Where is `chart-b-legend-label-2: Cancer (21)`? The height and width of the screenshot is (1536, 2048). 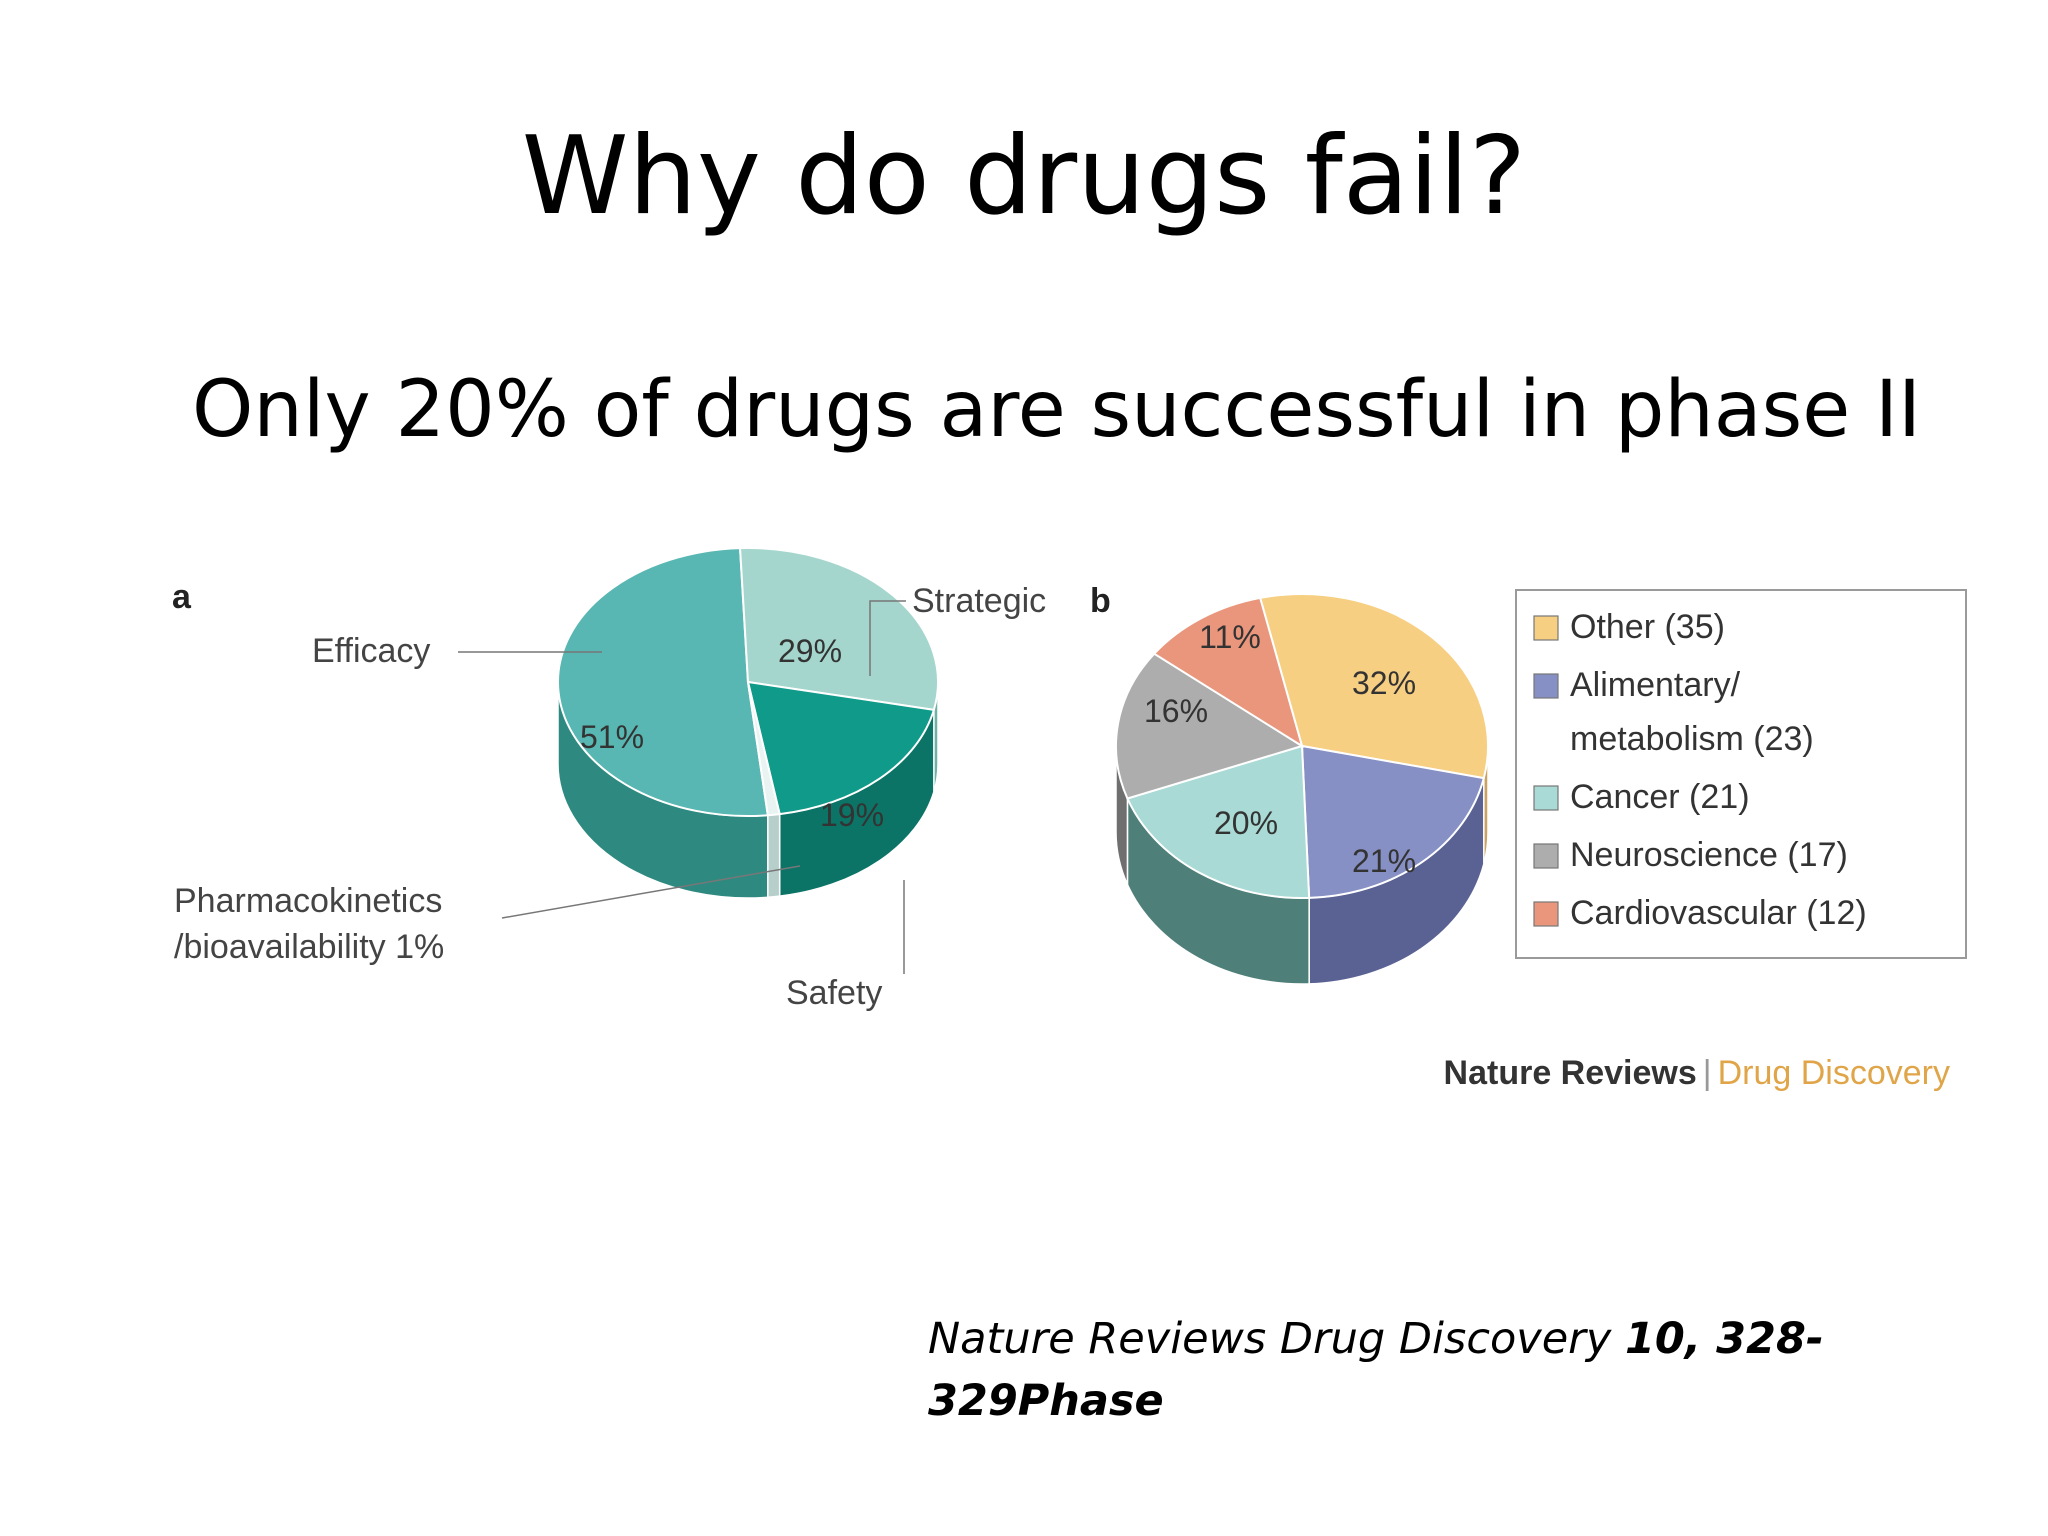
chart-b-legend-label-2: Cancer (21) is located at coordinates (1660, 797).